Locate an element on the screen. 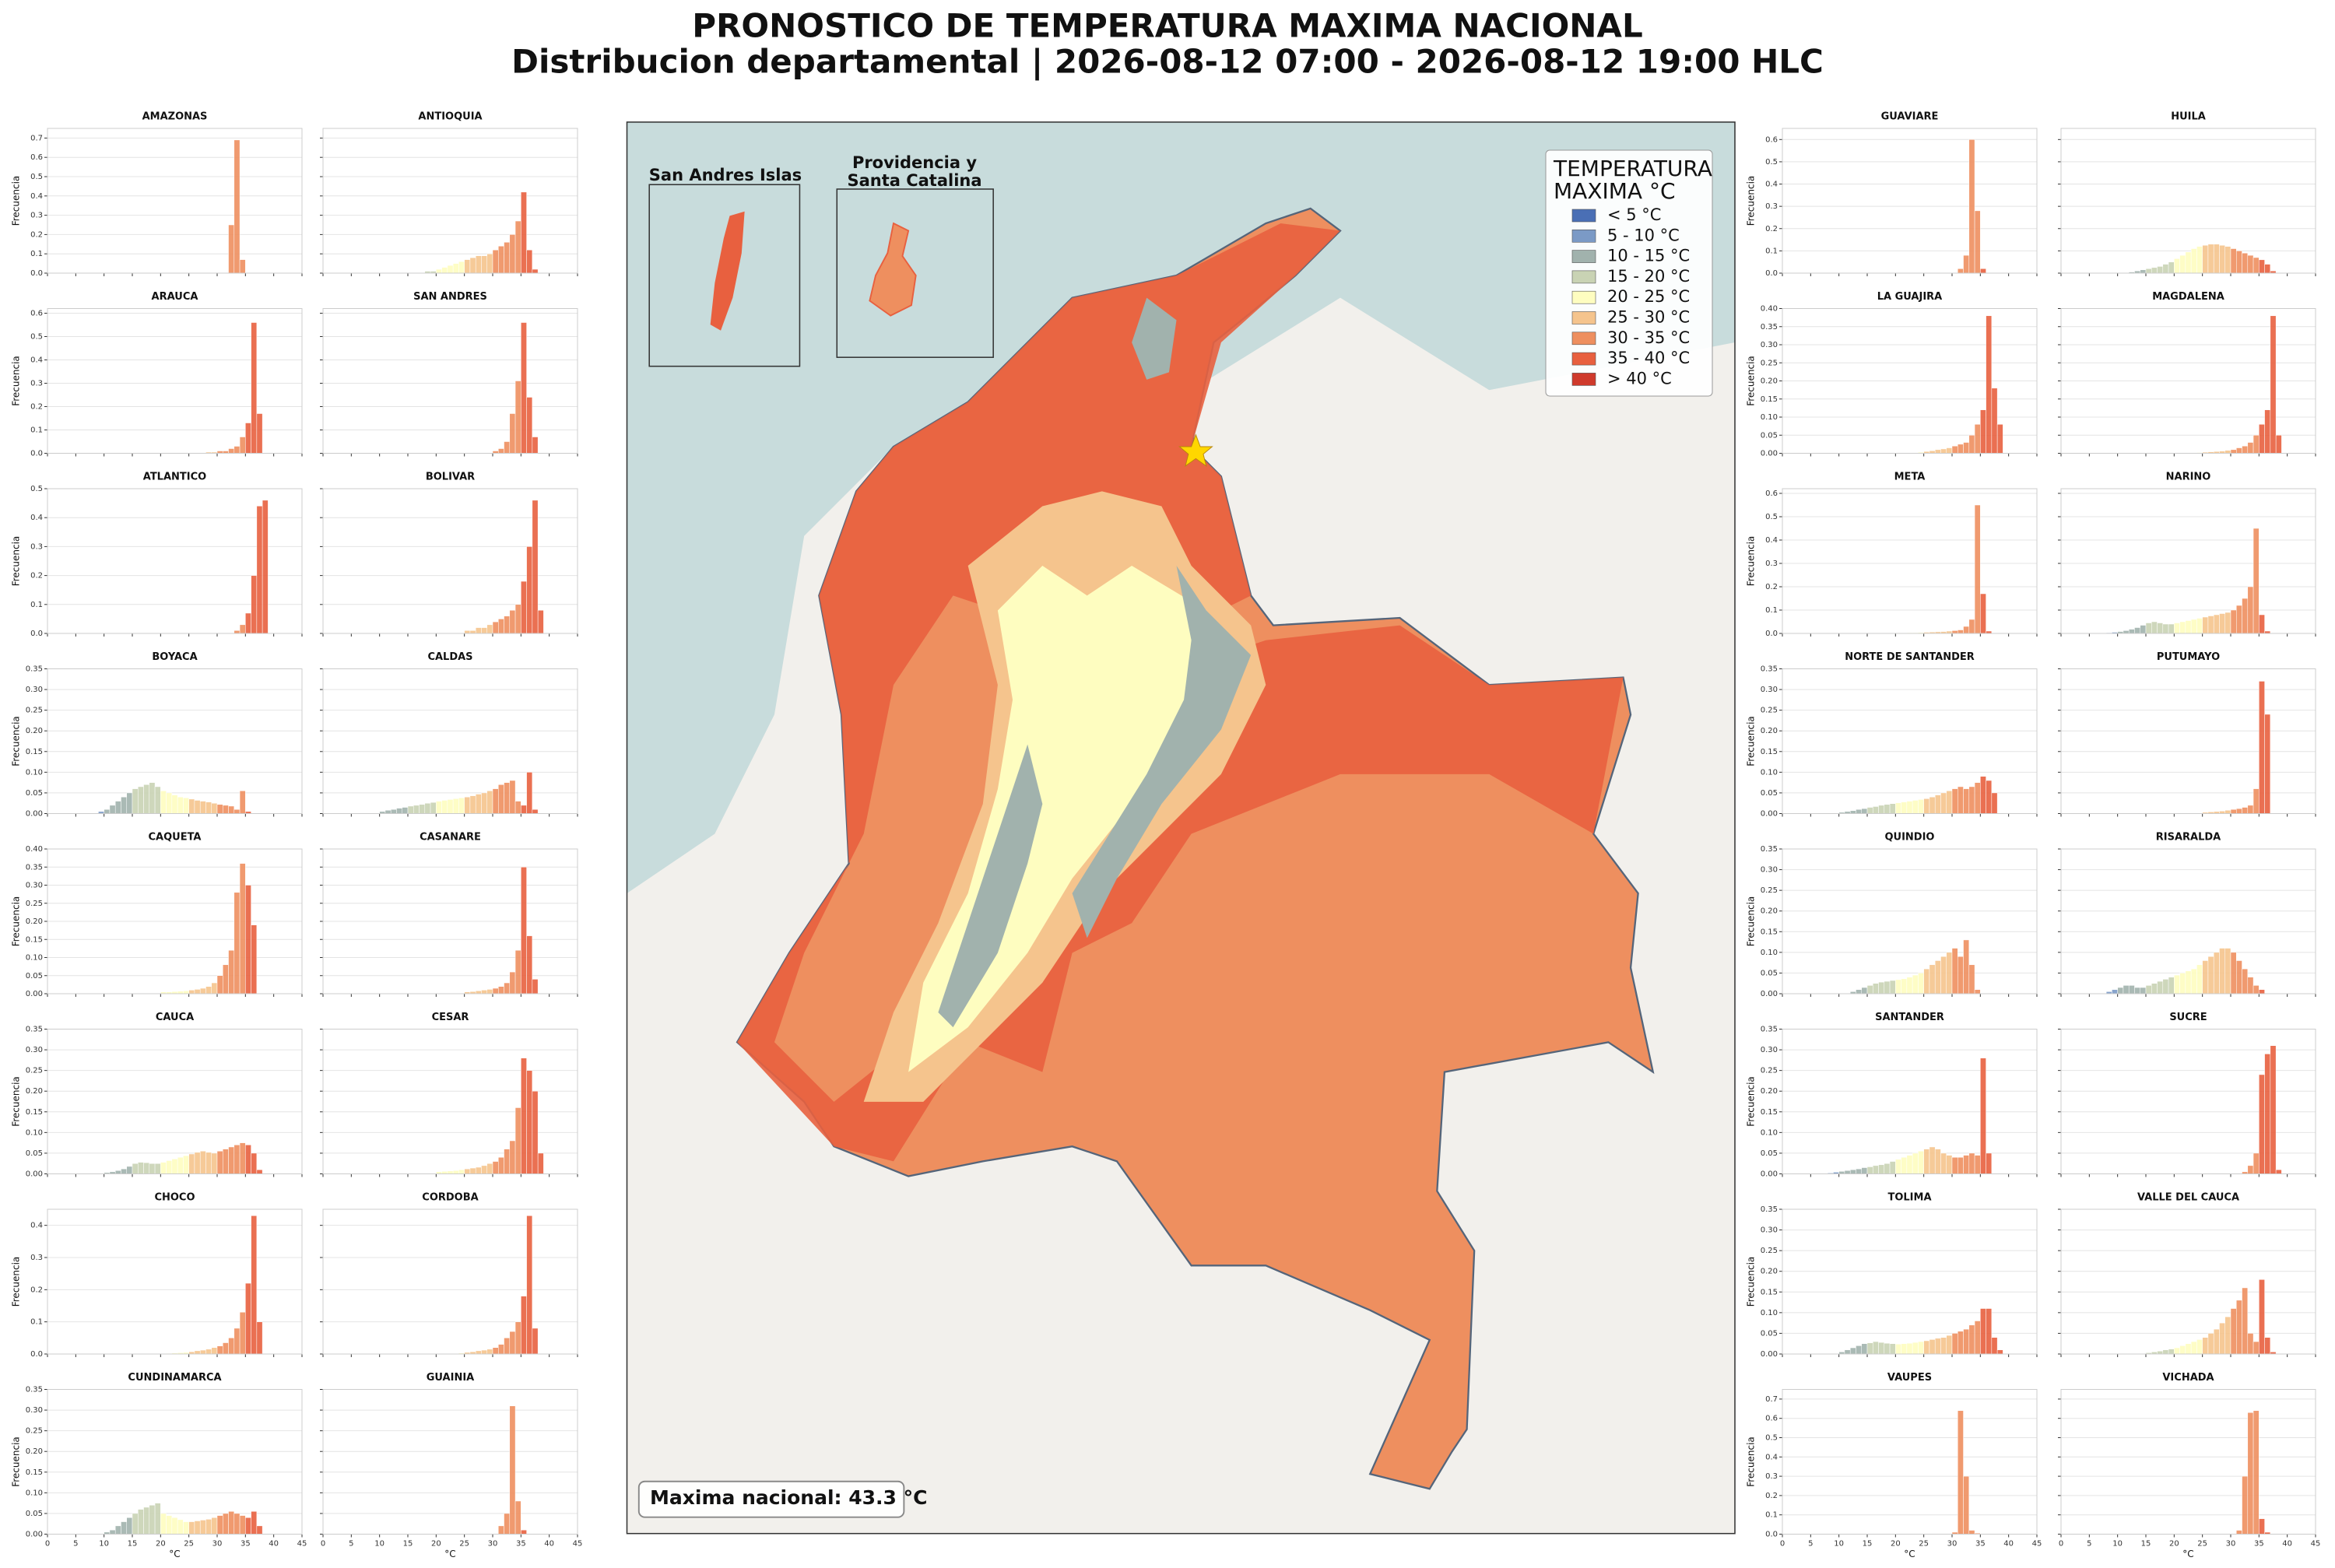 Image resolution: width=2335 pixels, height=1568 pixels. x-tick-label: 0 is located at coordinates (323, 1544).